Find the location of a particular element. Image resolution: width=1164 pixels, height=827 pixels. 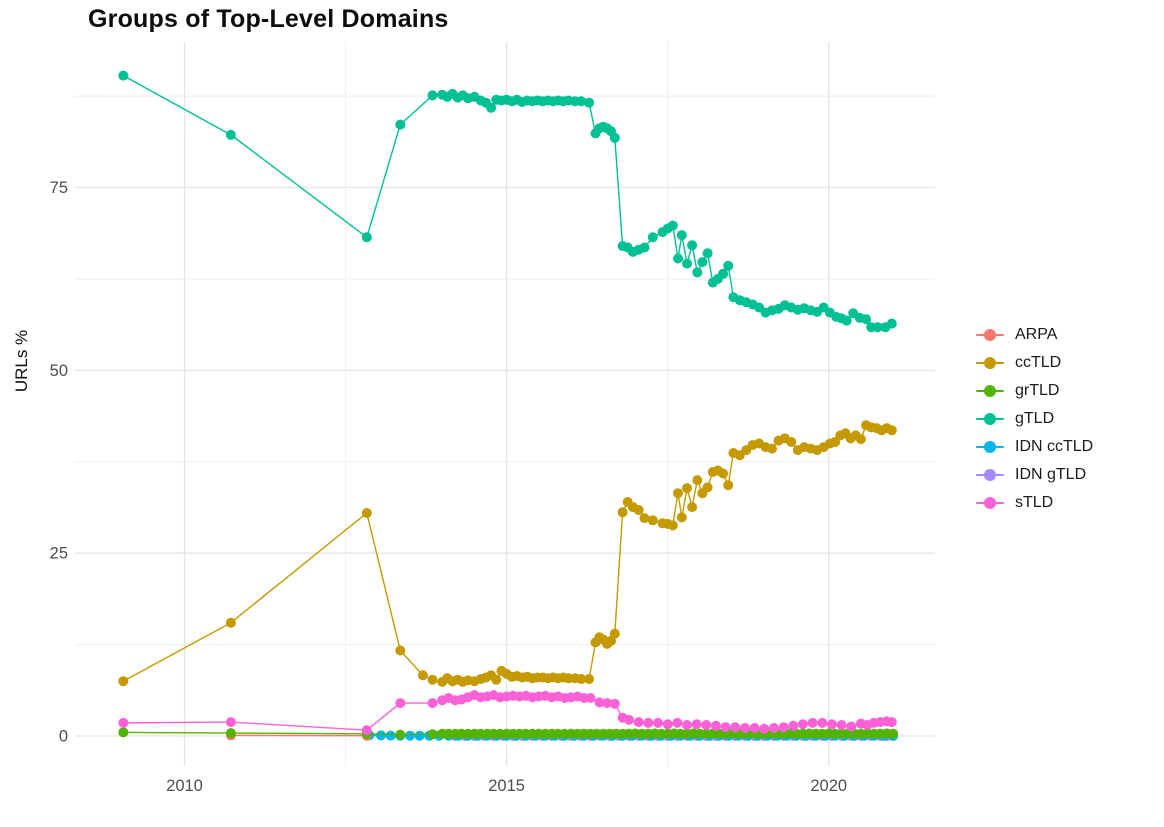

legend-item-arpa: ARPA is located at coordinates (1034, 335).